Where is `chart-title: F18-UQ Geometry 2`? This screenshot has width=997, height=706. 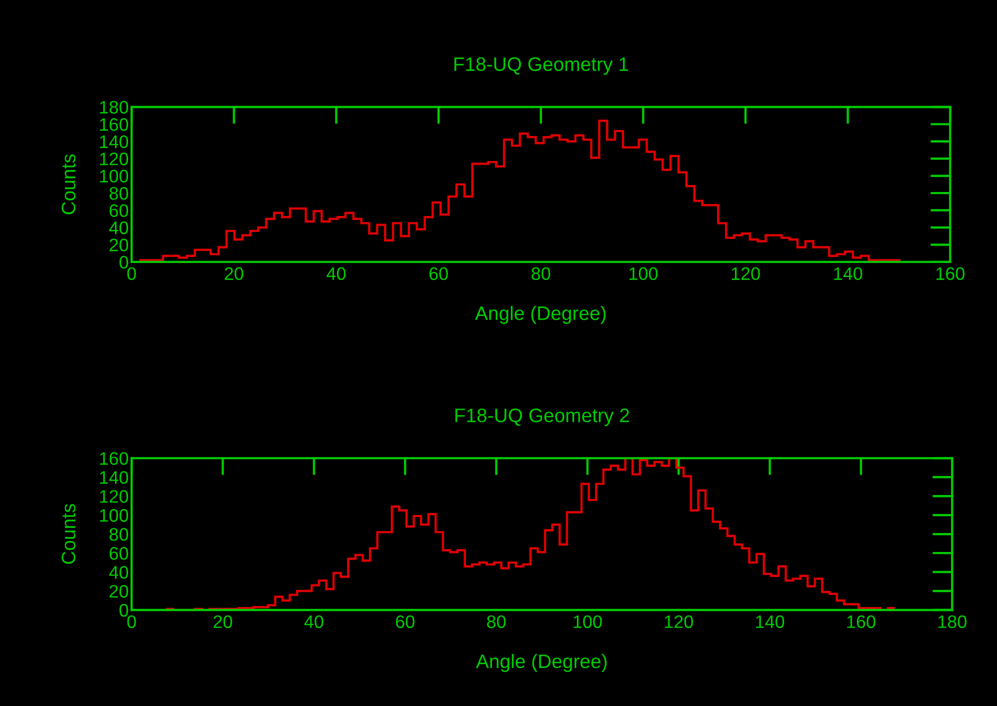 chart-title: F18-UQ Geometry 2 is located at coordinates (542, 417).